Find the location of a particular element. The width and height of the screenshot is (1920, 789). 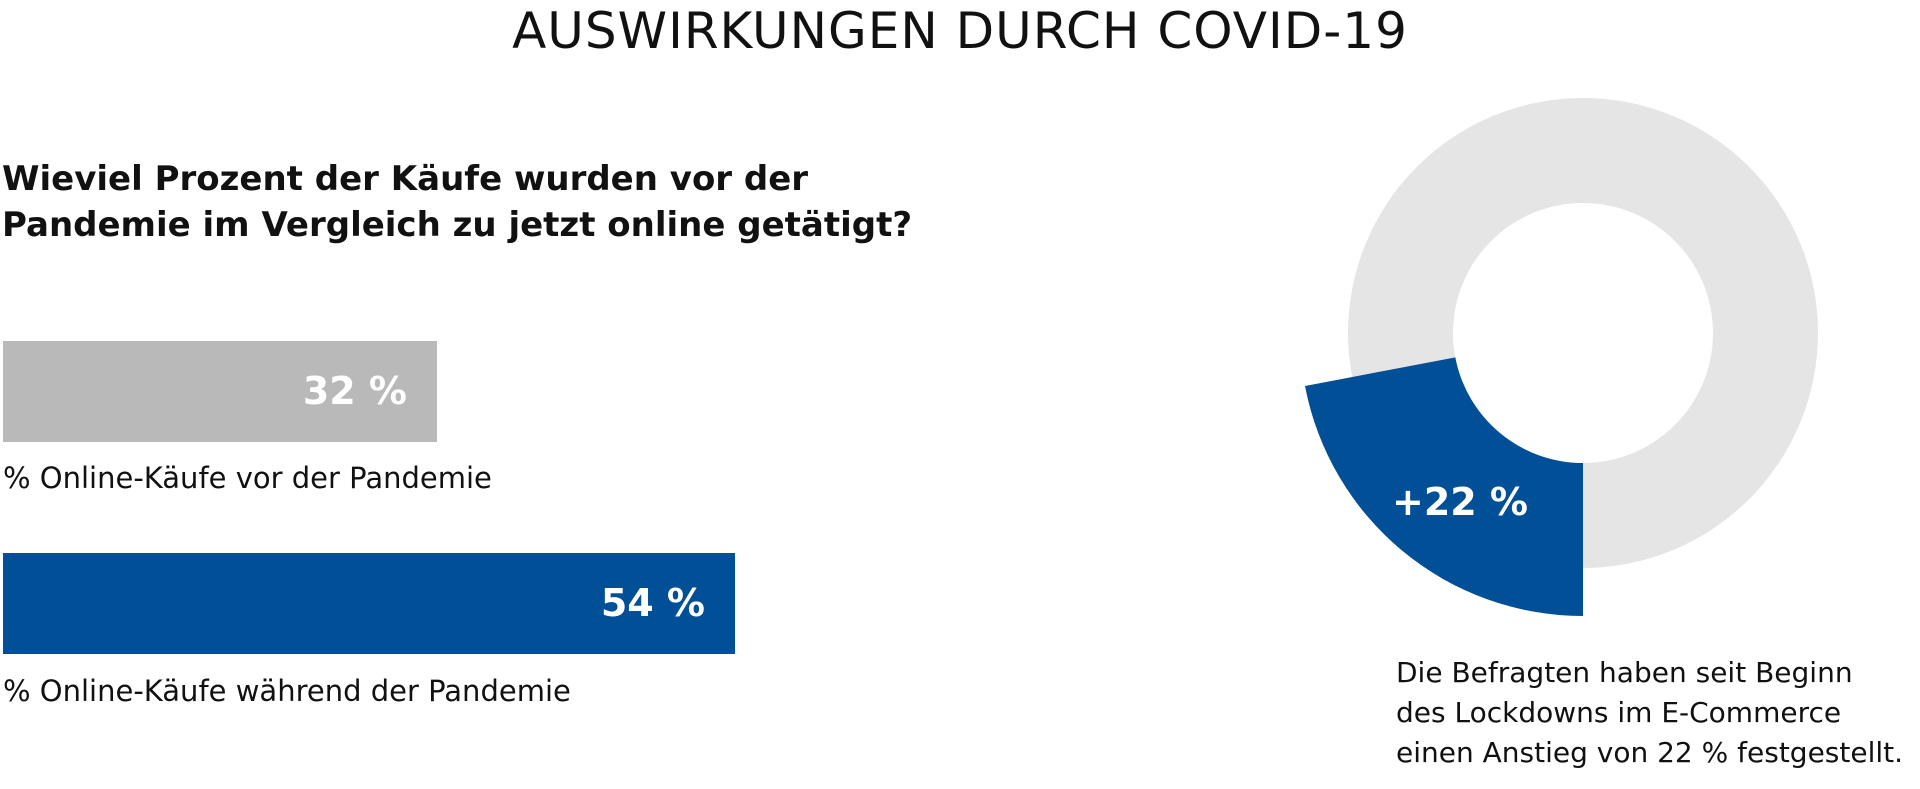

bar-value-during: 54 % is located at coordinates (652, 603).